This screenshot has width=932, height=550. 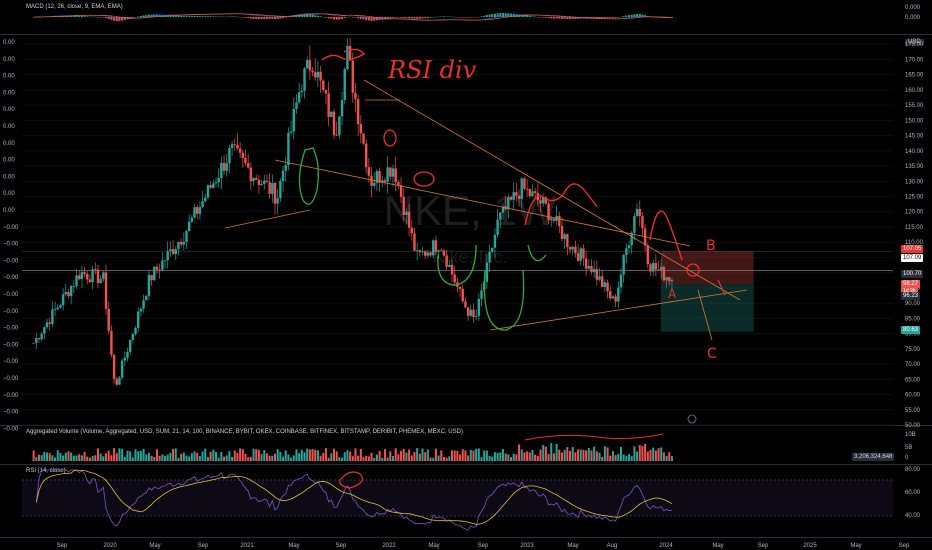 What do you see at coordinates (9, 177) in the screenshot?
I see `left-axis-tick: 0.00` at bounding box center [9, 177].